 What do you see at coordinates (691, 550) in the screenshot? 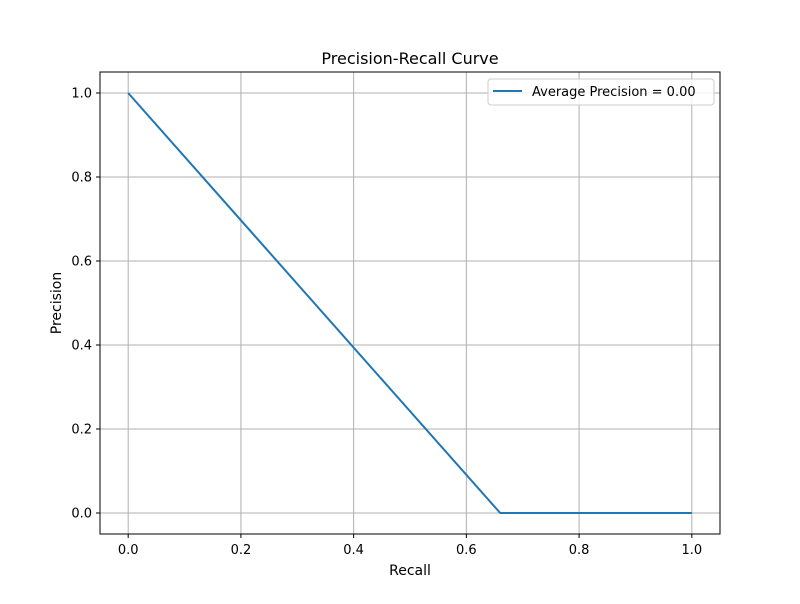
I see `x-tick-label: 1.0` at bounding box center [691, 550].